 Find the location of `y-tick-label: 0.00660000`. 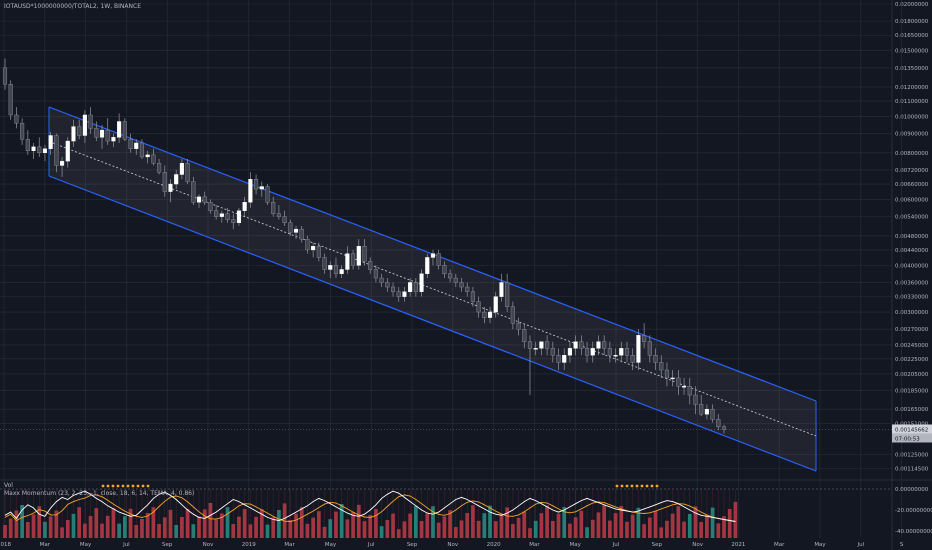

y-tick-label: 0.00660000 is located at coordinates (912, 185).